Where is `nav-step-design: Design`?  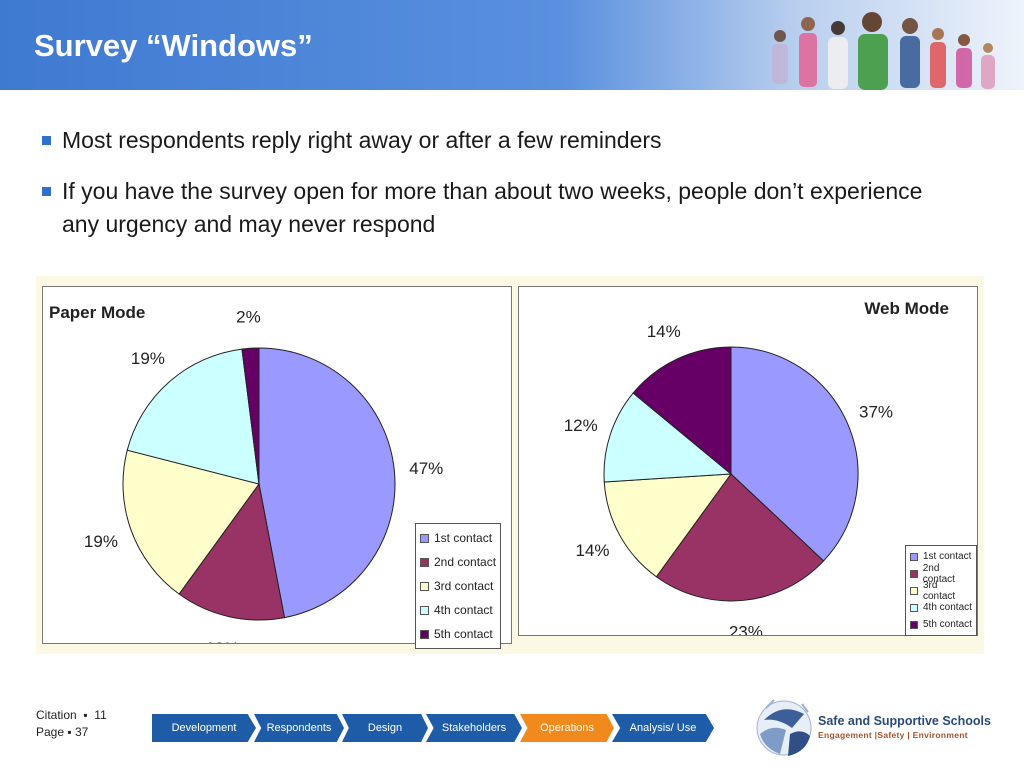
nav-step-design: Design is located at coordinates (385, 728).